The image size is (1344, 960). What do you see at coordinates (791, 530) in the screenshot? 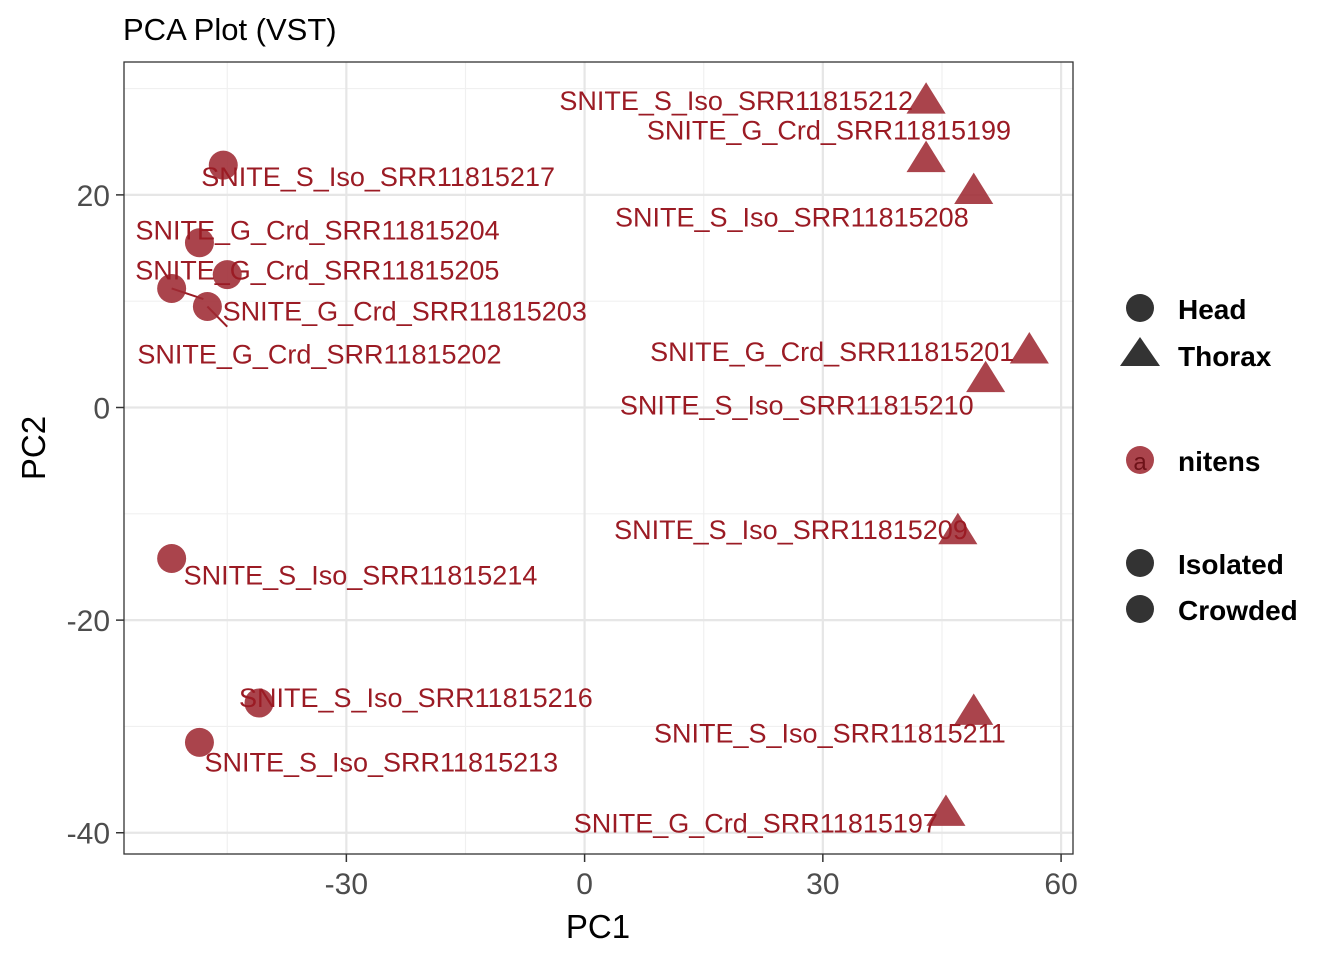
I see `point-label: SNITE_S_Iso_SRR11815209` at bounding box center [791, 530].